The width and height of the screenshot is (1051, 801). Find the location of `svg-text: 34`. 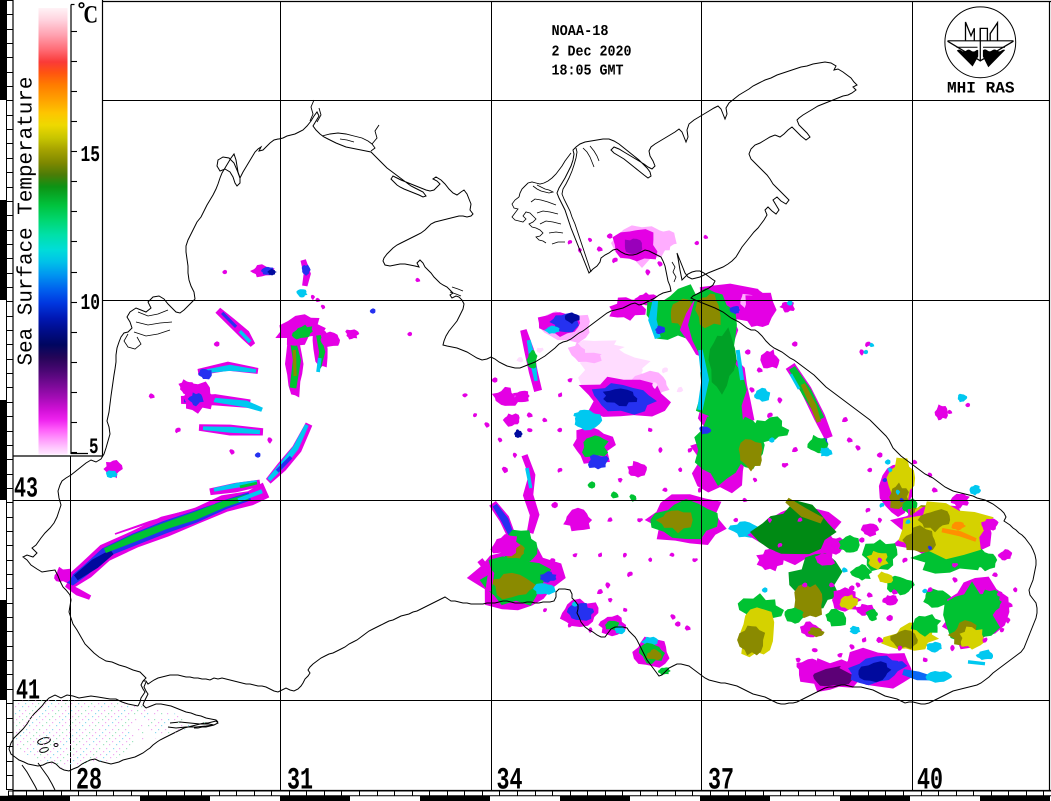

svg-text: 34 is located at coordinates (510, 781).